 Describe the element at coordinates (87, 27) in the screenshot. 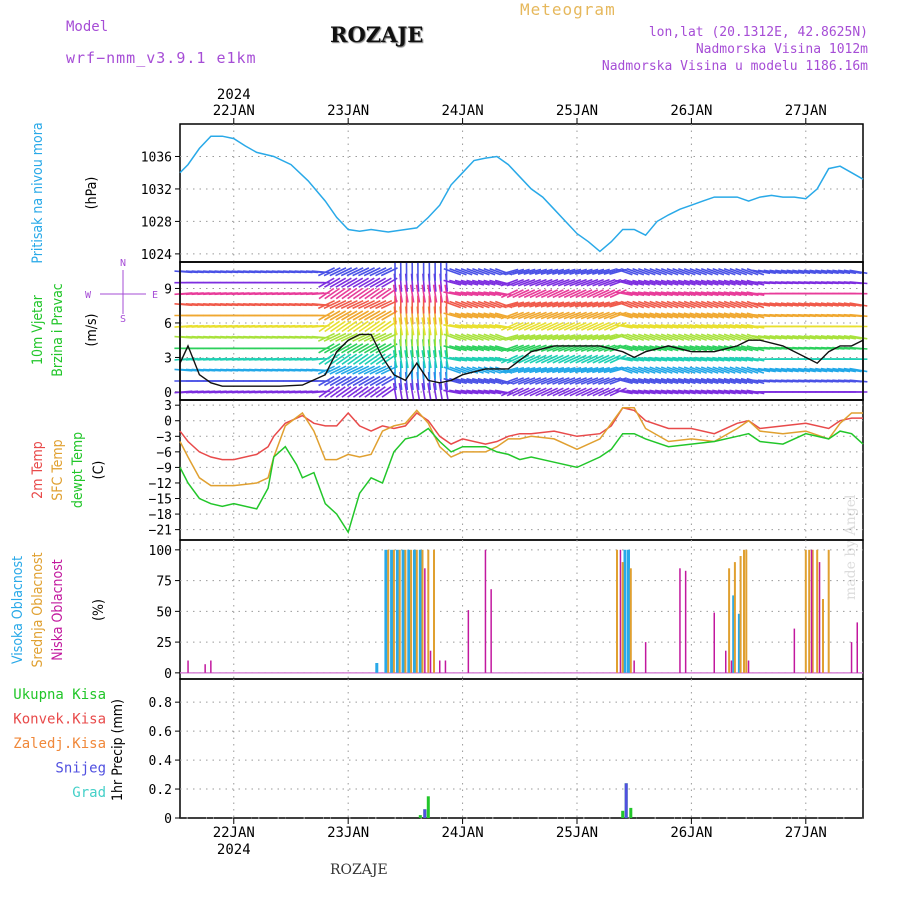

I see `model-label: Model` at that location.